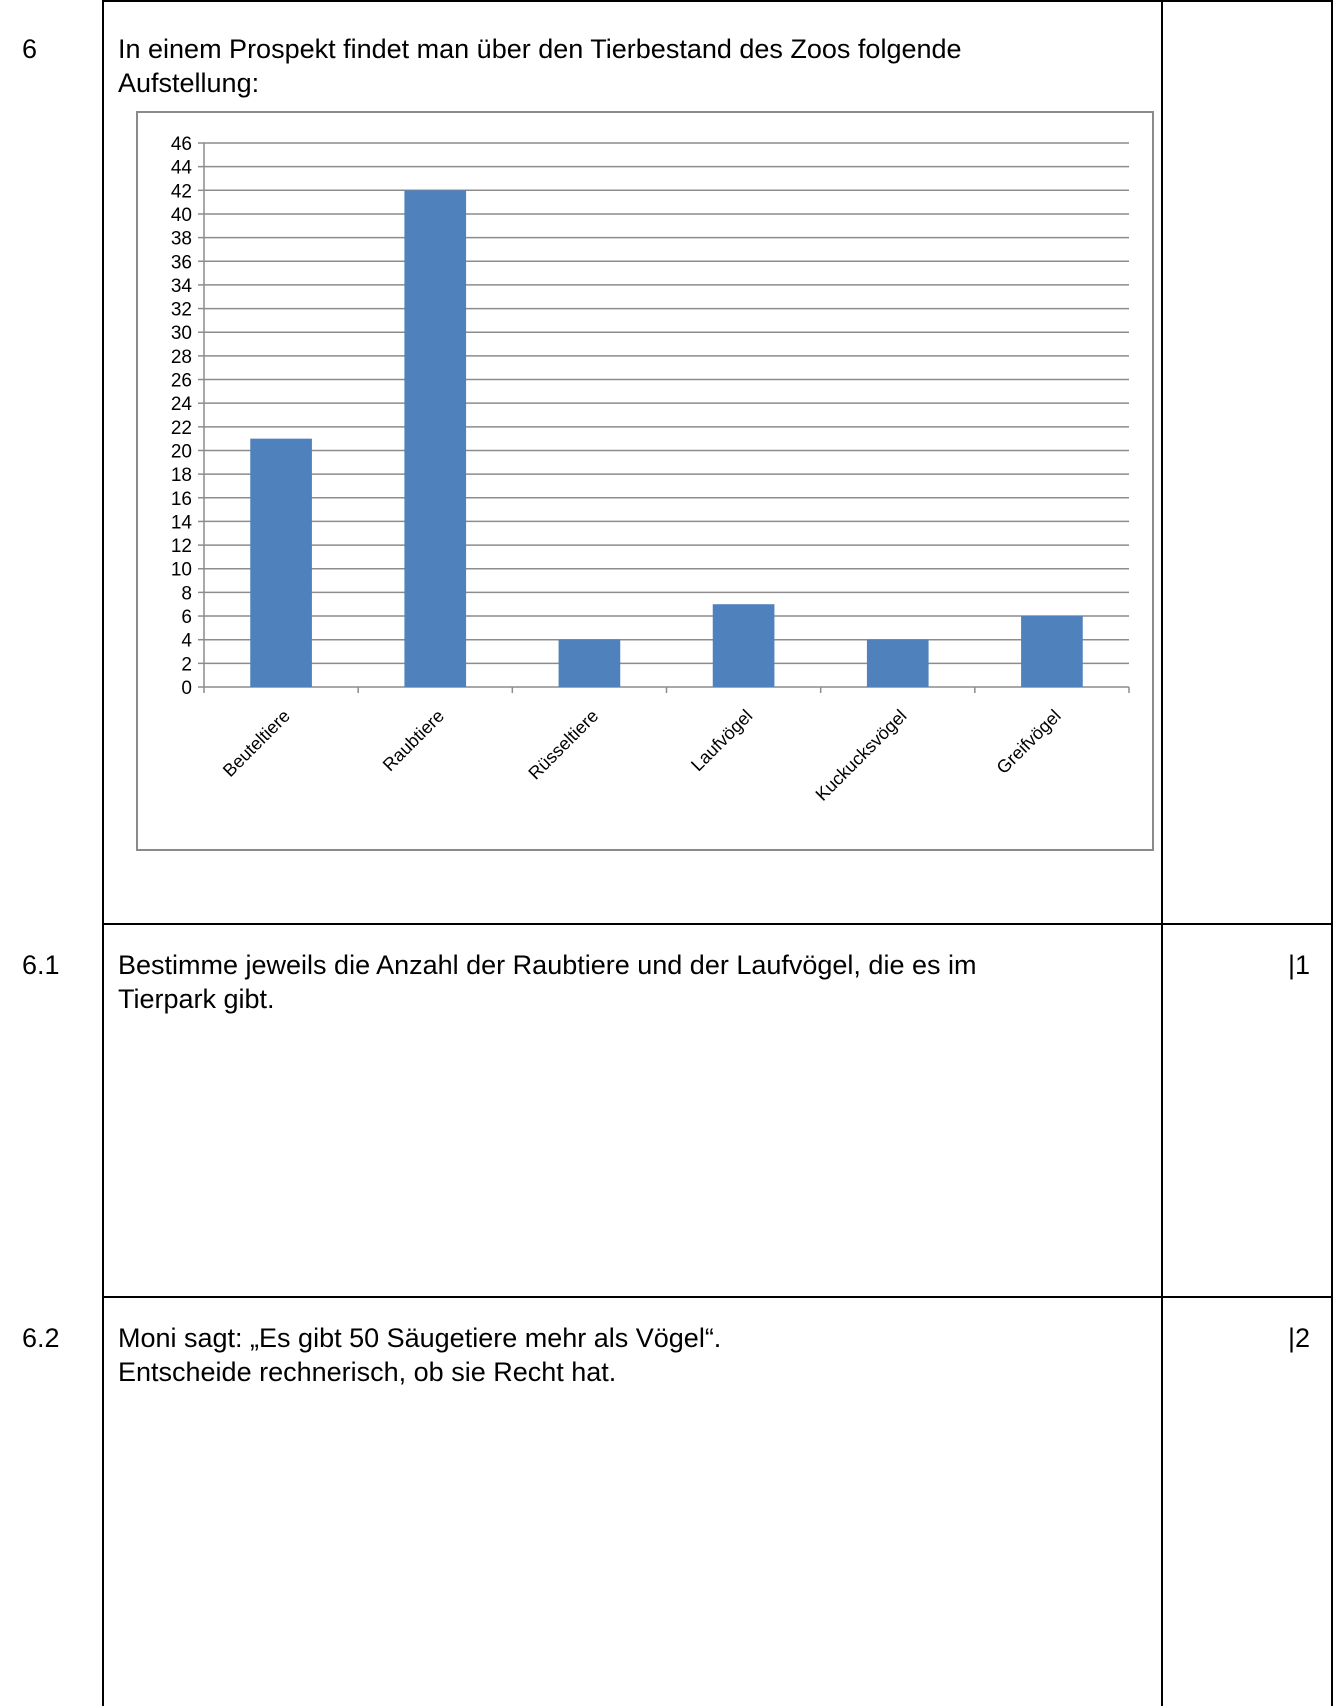 Image resolution: width=1333 pixels, height=1706 pixels. Describe the element at coordinates (196, 999) in the screenshot. I see `subtask-text-line2: Tierpark gibt.` at that location.